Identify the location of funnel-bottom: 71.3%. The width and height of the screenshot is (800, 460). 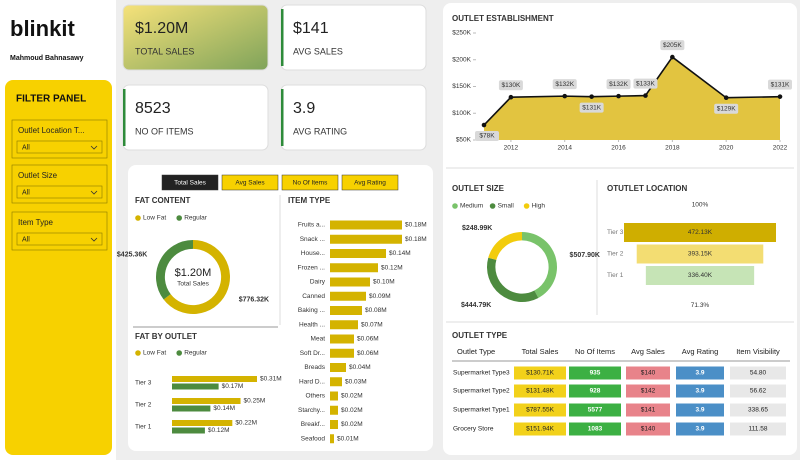
(700, 305).